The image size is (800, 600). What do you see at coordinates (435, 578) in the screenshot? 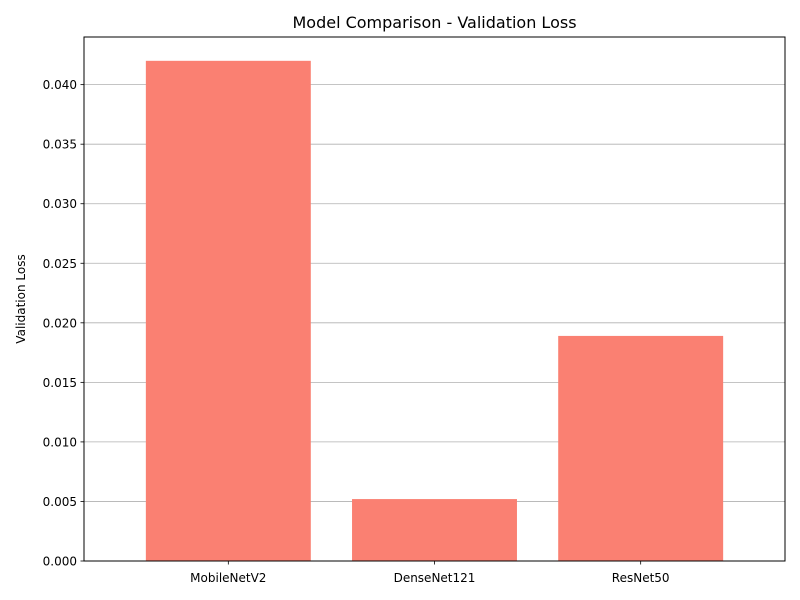
I see `x-tick-label: DenseNet121` at bounding box center [435, 578].